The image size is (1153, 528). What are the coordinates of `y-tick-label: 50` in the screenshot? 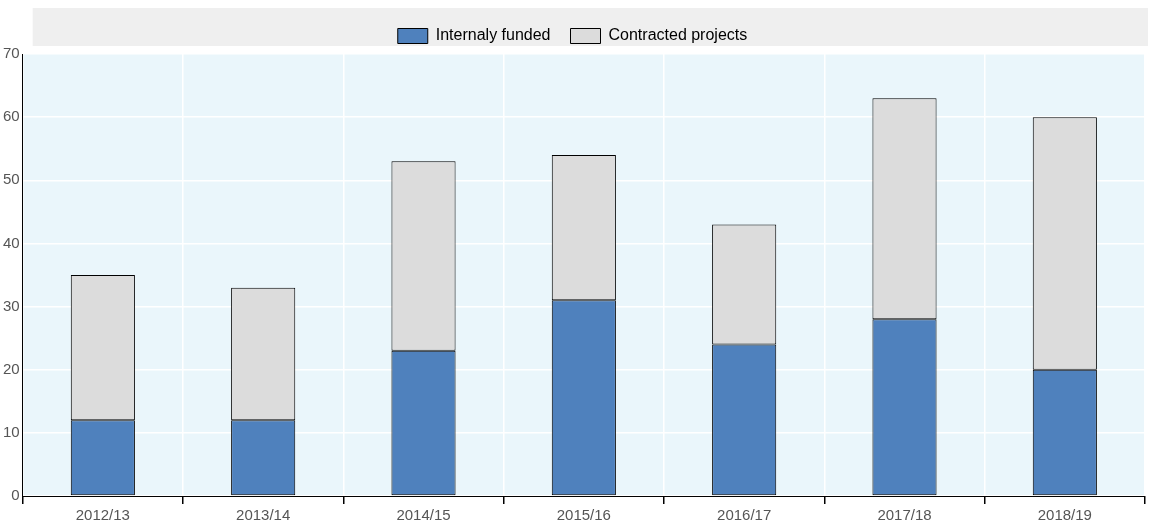 It's located at (11, 179).